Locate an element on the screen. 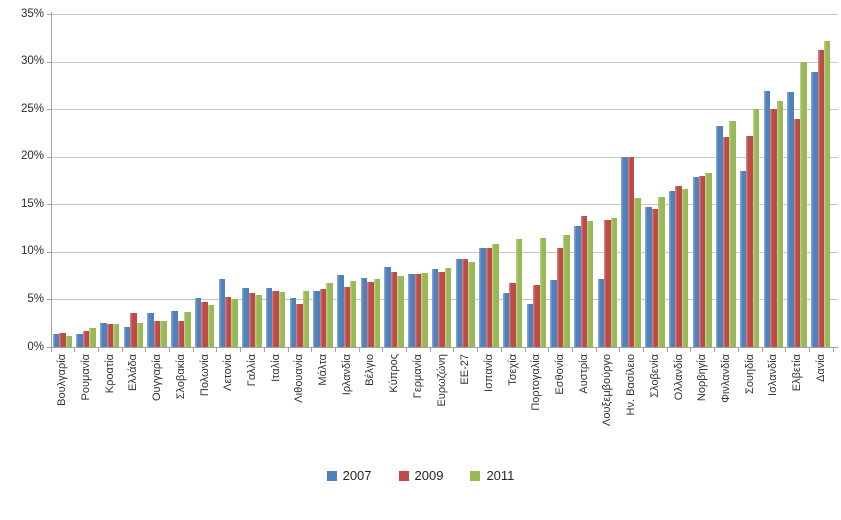 The width and height of the screenshot is (841, 520). x-category-label: Δανία is located at coordinates (820, 368).